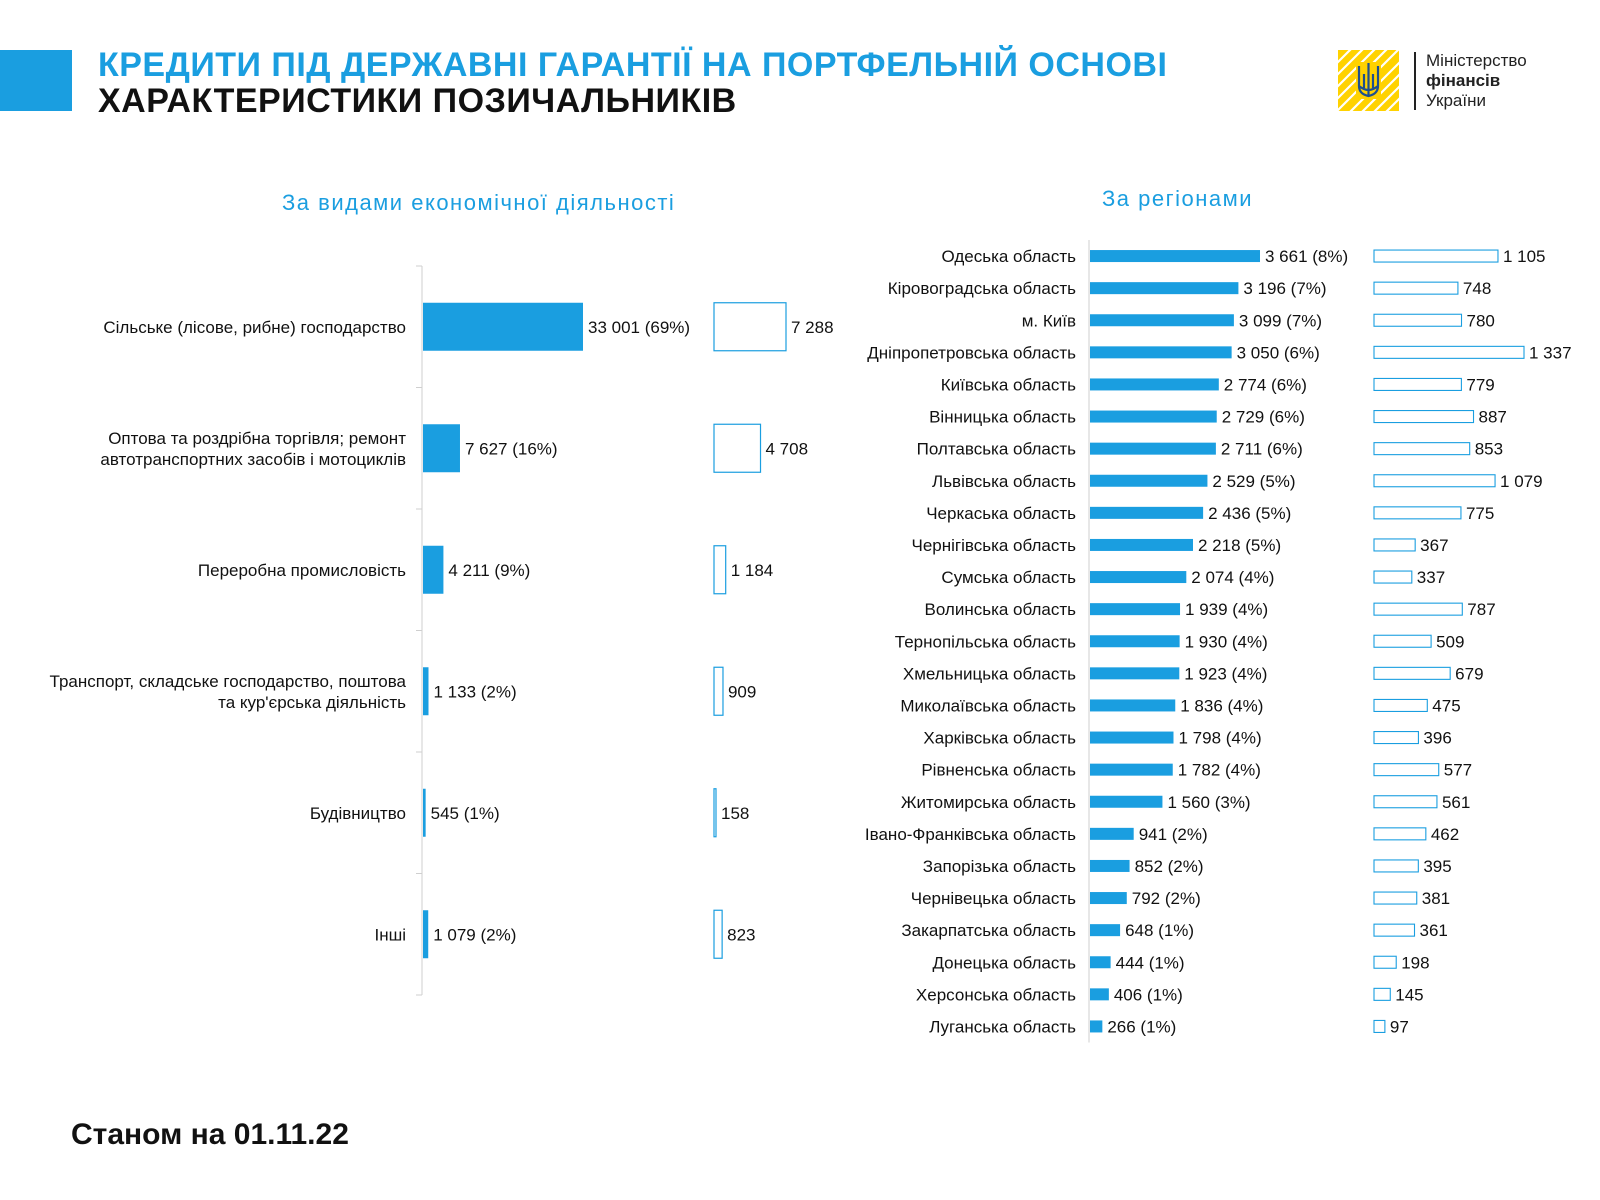  What do you see at coordinates (1284, 288) in the screenshot?
I see `regions-bar-loans-label: 3 196 (7%)` at bounding box center [1284, 288].